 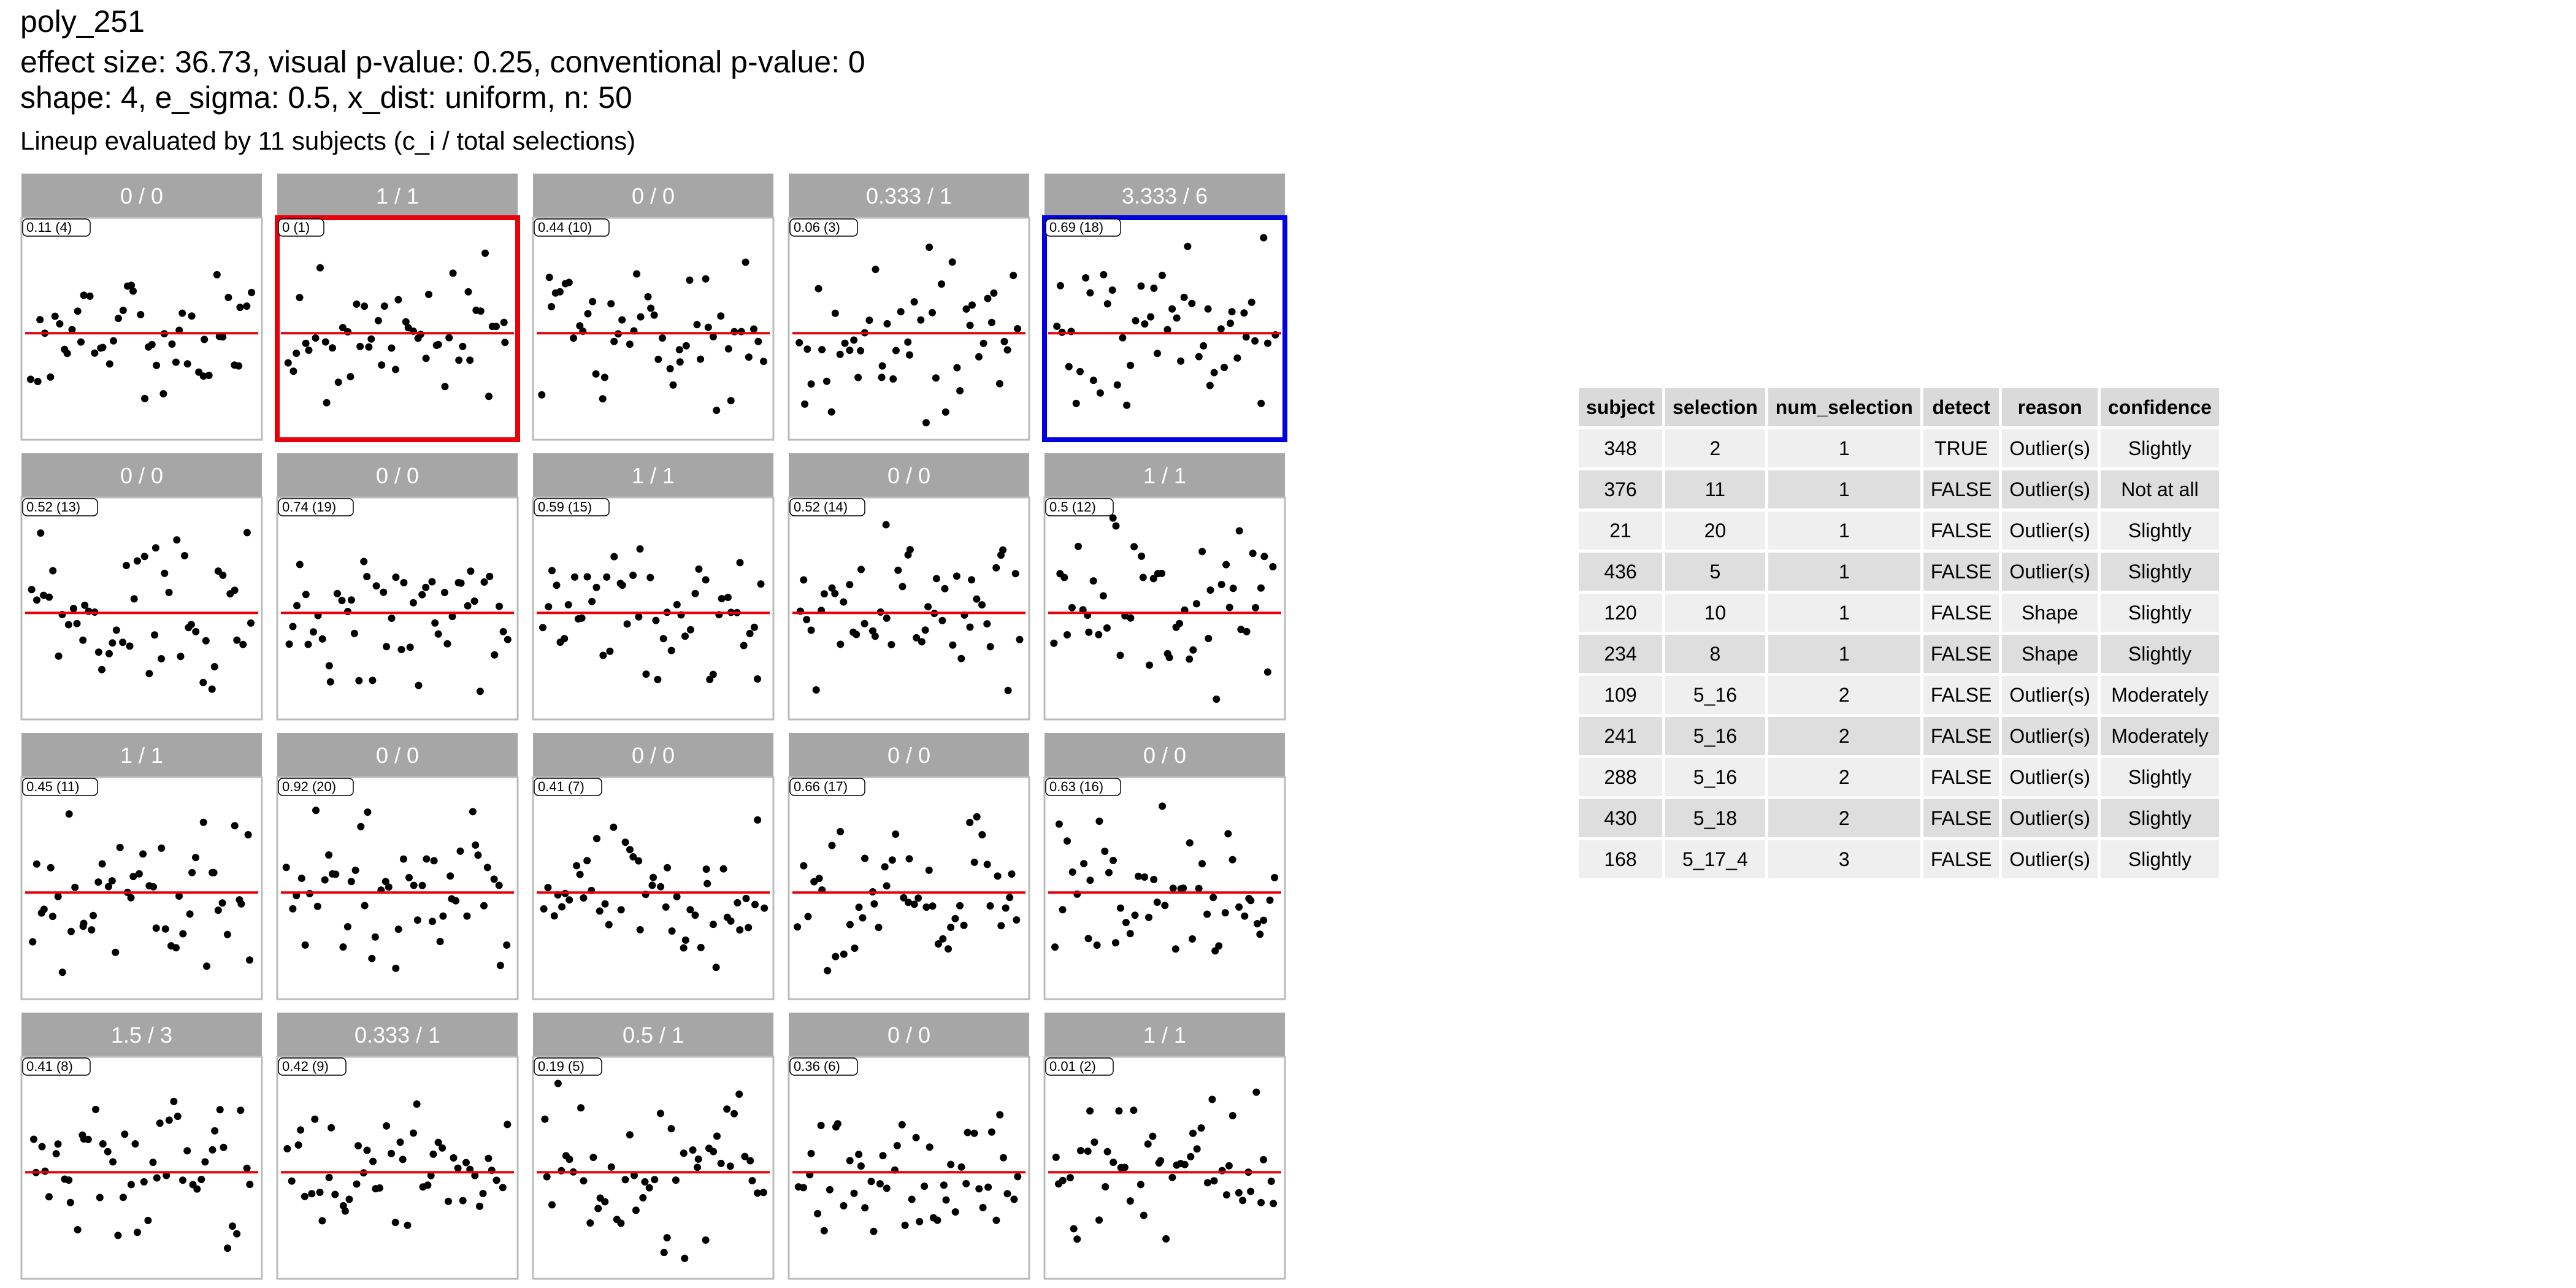 What do you see at coordinates (397, 755) in the screenshot?
I see `panel-strip-label: 0 / 0` at bounding box center [397, 755].